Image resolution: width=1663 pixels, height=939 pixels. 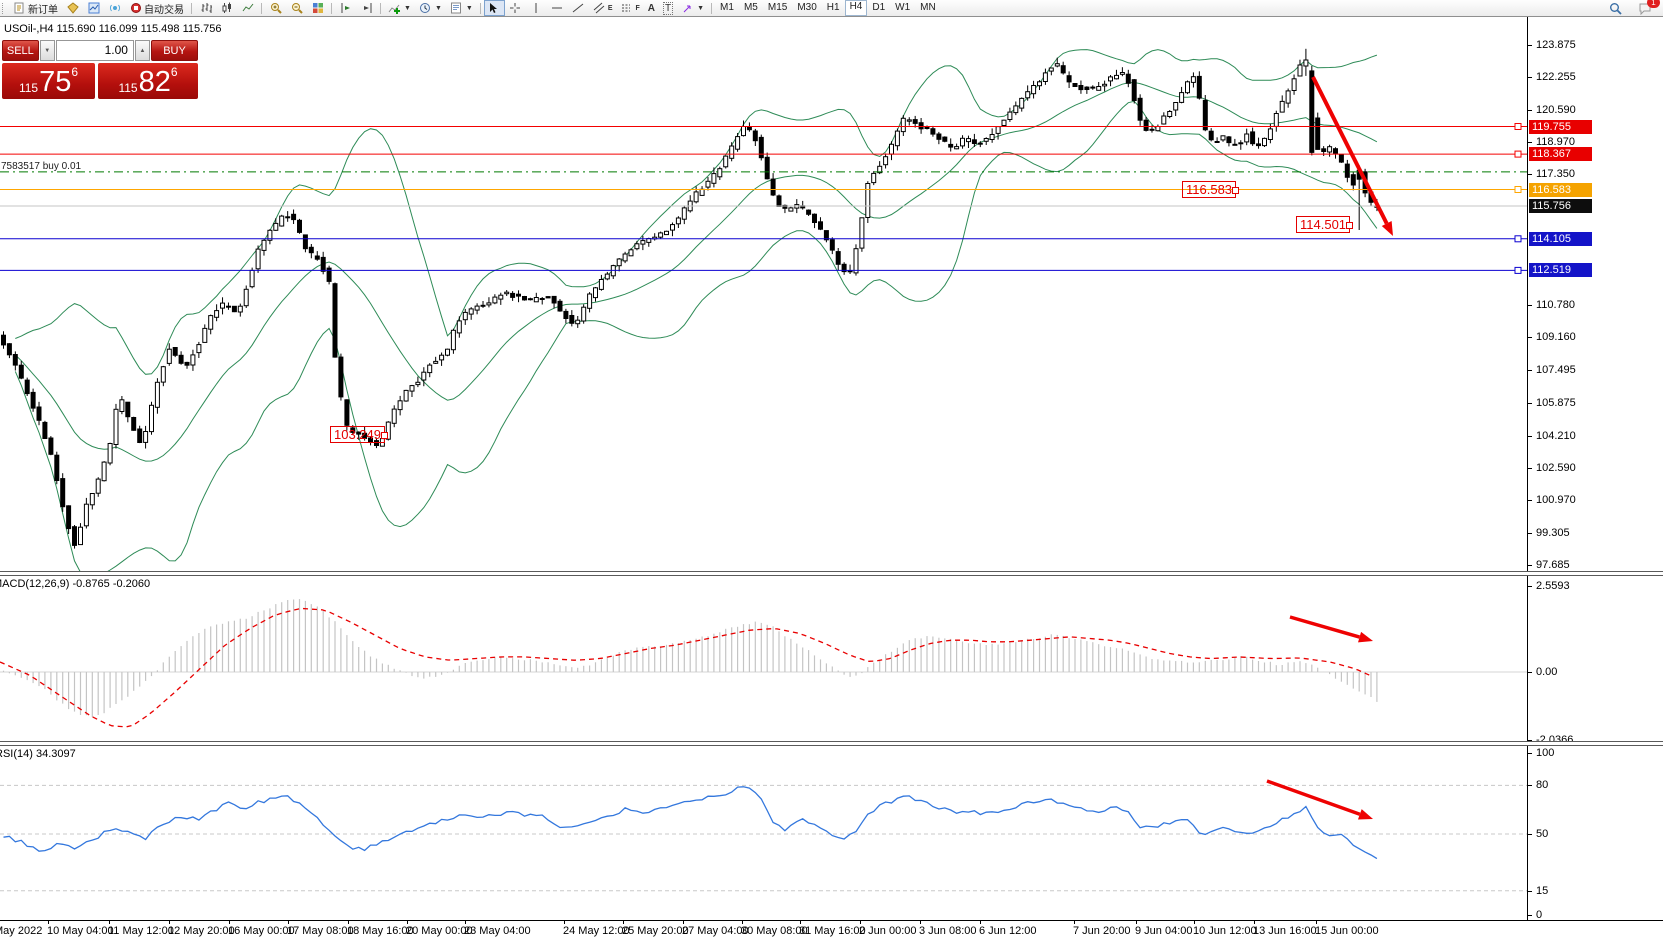 I want to click on profile-icon, so click(x=72, y=8).